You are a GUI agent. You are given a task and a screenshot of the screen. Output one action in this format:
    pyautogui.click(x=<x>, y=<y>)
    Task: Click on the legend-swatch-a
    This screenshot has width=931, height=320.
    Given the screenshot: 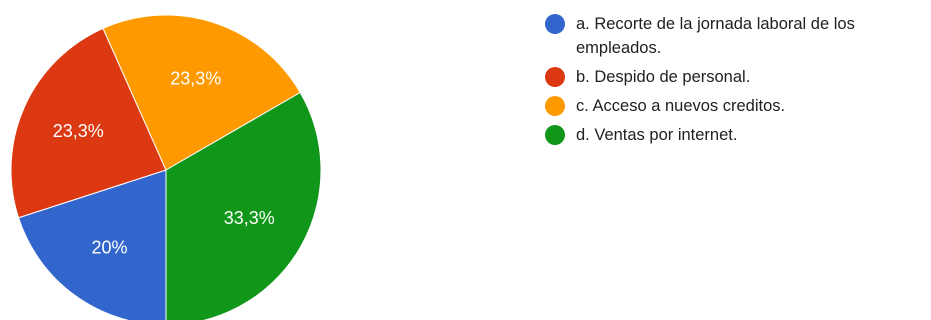 What is the action you would take?
    pyautogui.click(x=555, y=24)
    